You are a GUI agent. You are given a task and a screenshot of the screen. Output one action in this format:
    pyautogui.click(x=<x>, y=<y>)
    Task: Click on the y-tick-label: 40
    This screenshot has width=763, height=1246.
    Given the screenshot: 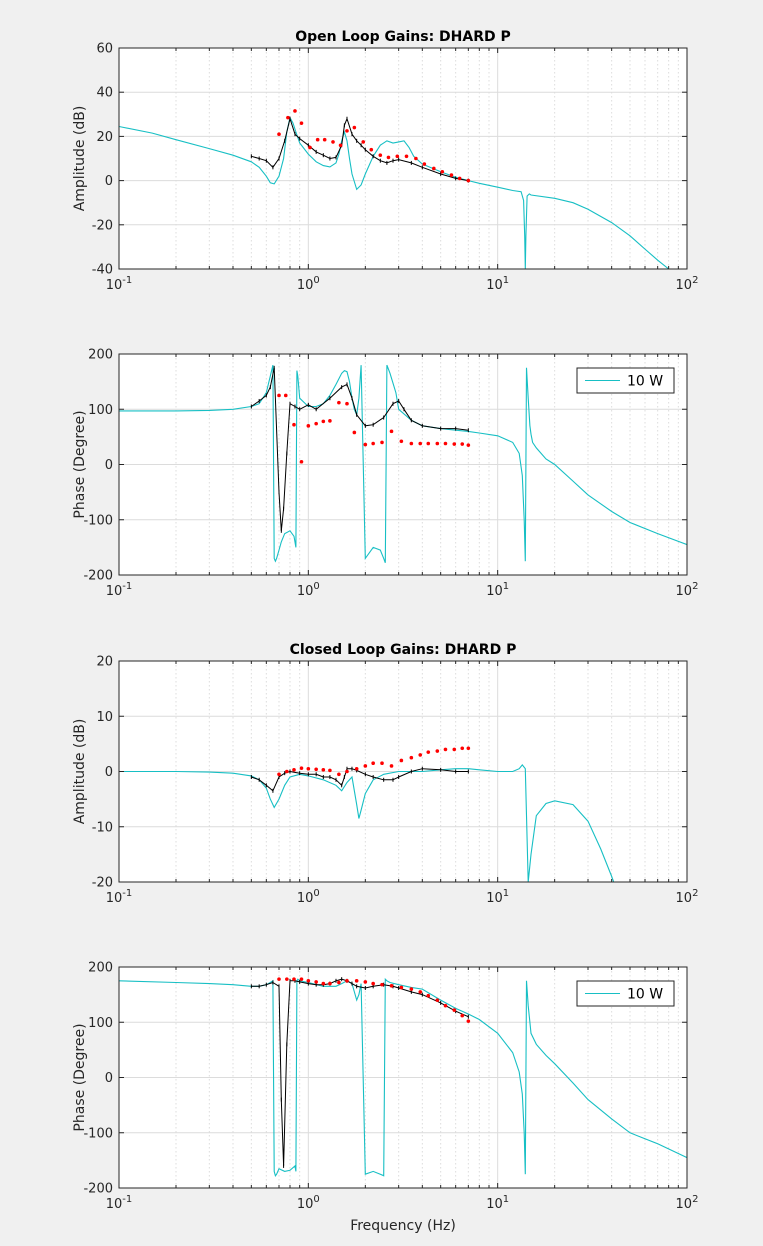 What is the action you would take?
    pyautogui.click(x=104, y=93)
    